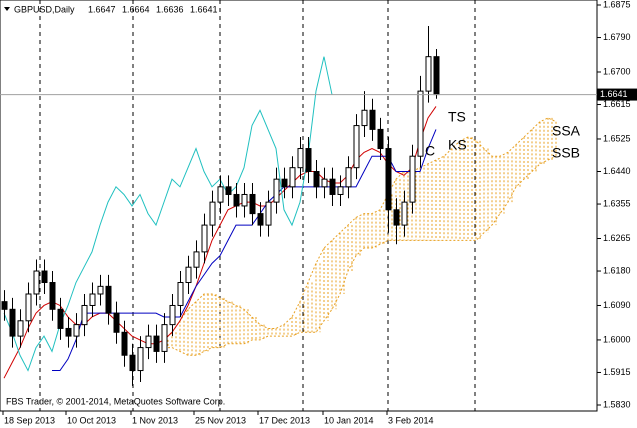 The image size is (637, 428). I want to click on y-tick-label: 1.6700, so click(617, 71).